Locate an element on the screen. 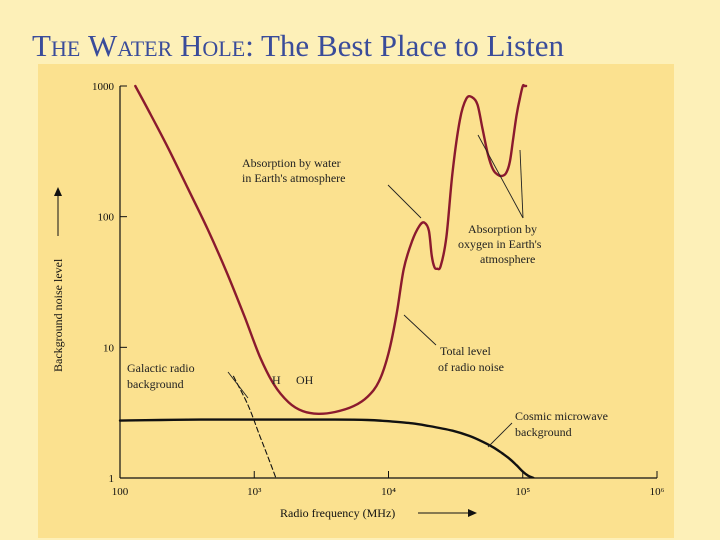 The image size is (720, 540). x-tick-label-1: 10³ is located at coordinates (254, 492).